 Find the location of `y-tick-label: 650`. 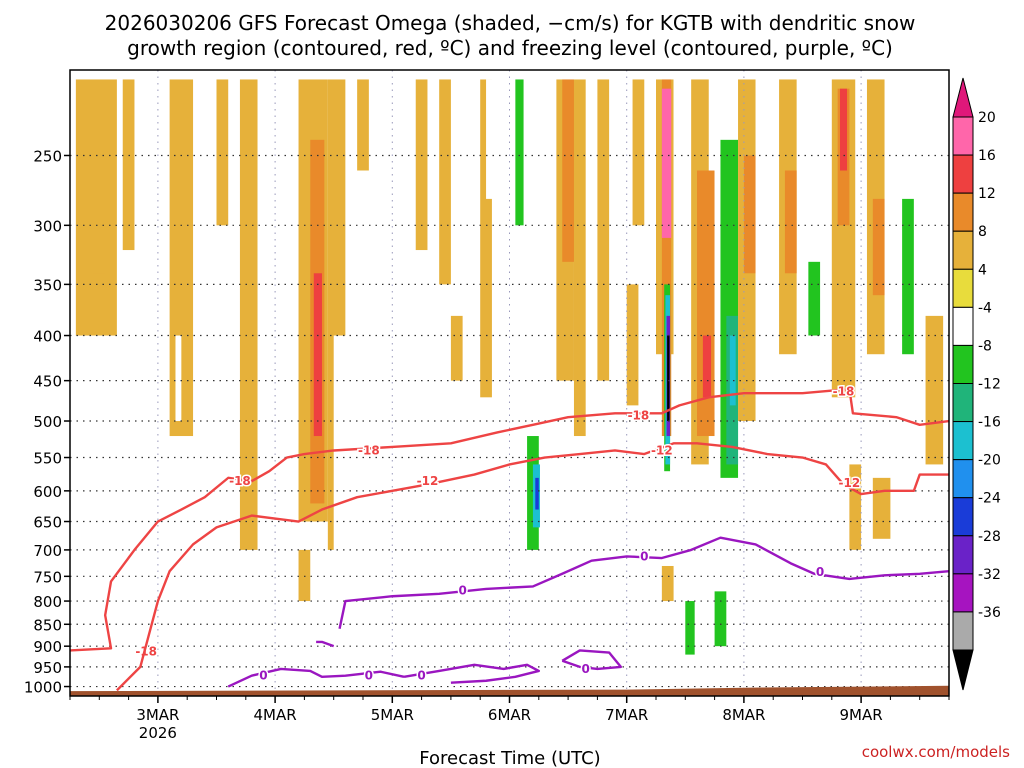

y-tick-label: 650 is located at coordinates (47, 523).